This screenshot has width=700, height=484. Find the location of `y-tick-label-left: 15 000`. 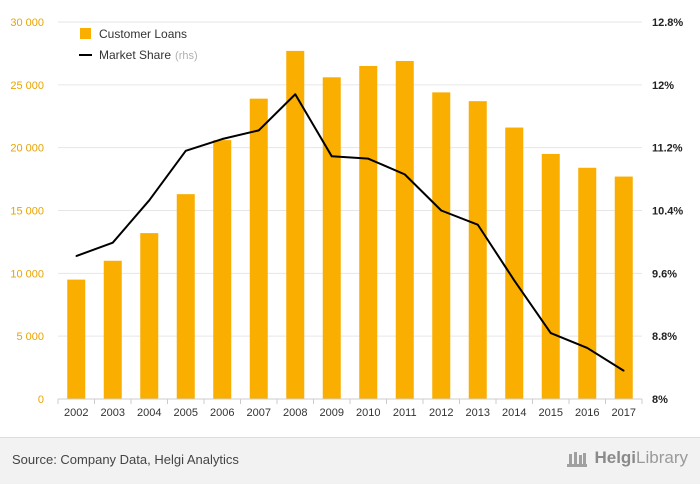

y-tick-label-left: 15 000 is located at coordinates (27, 212).